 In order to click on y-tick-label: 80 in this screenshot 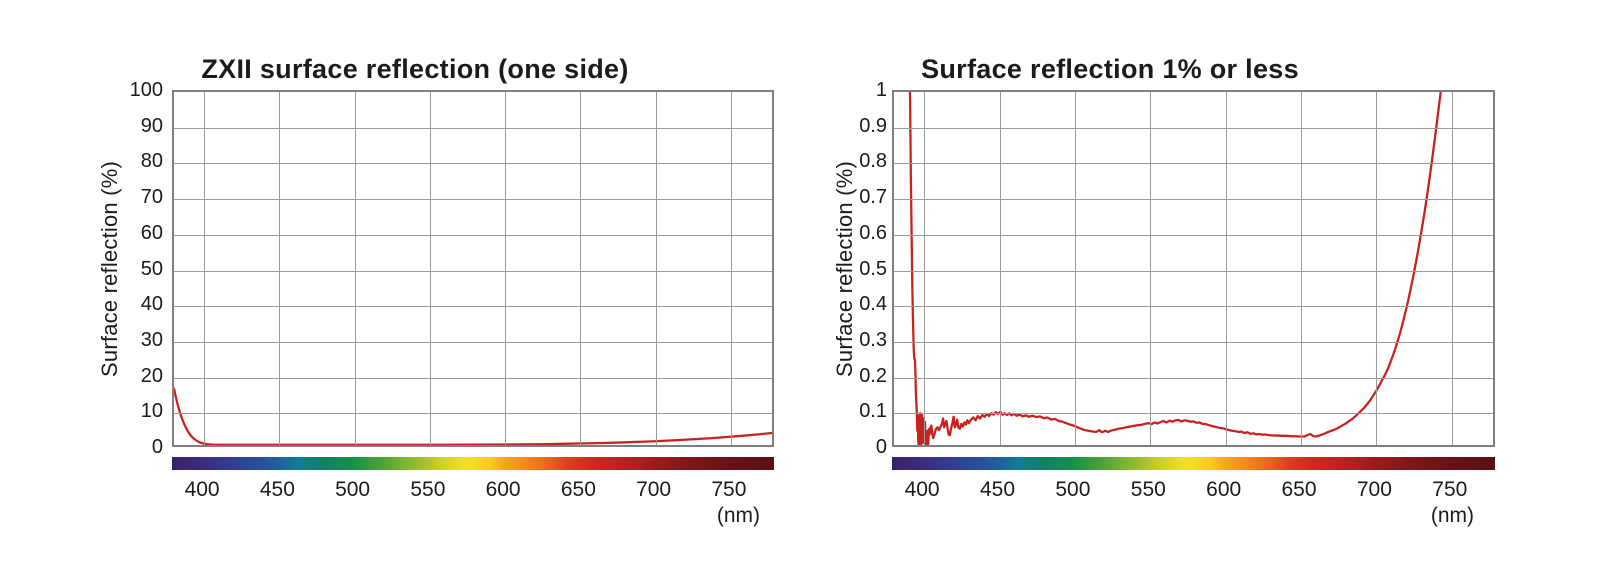, I will do `click(151, 161)`.